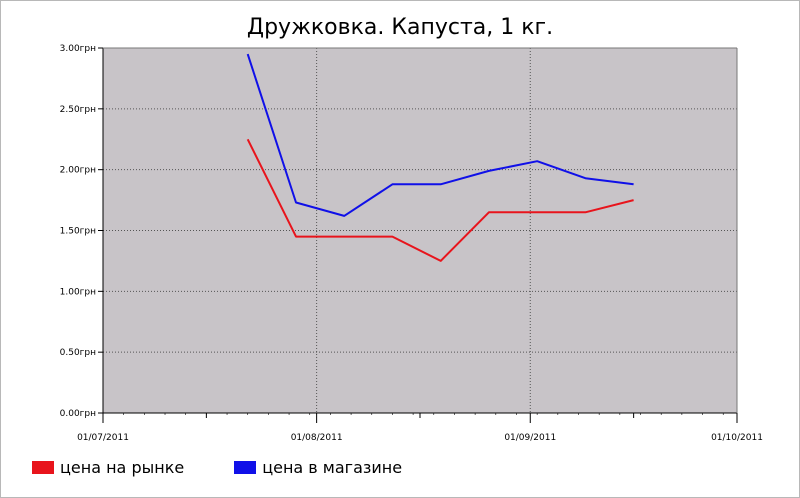 This screenshot has height=498, width=800. What do you see at coordinates (332, 467) in the screenshot?
I see `legend-label-store: цена в магазине` at bounding box center [332, 467].